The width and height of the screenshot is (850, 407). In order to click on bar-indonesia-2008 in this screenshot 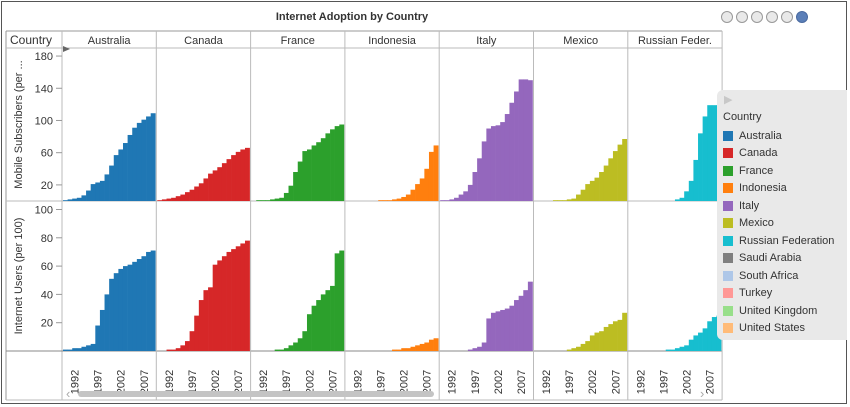, I will do `click(431, 176)`.